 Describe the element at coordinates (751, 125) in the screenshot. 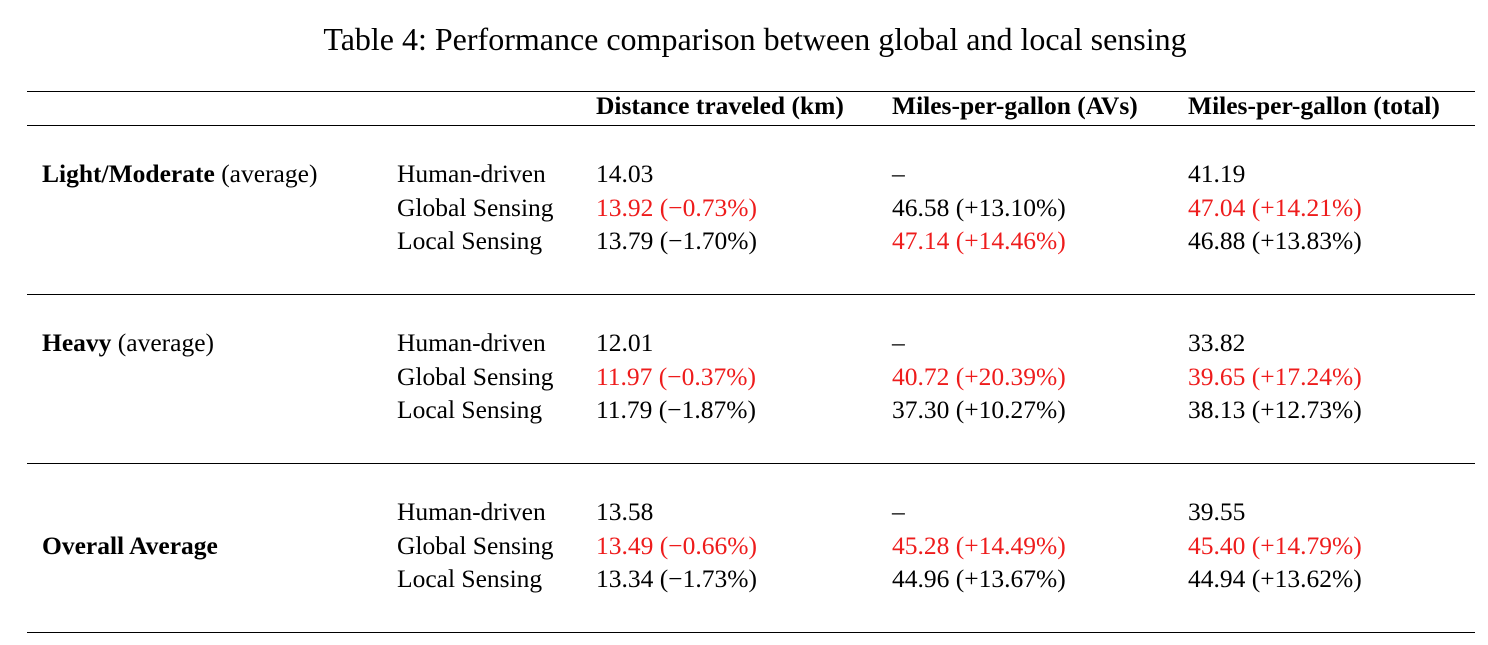

I see `header-rule` at that location.